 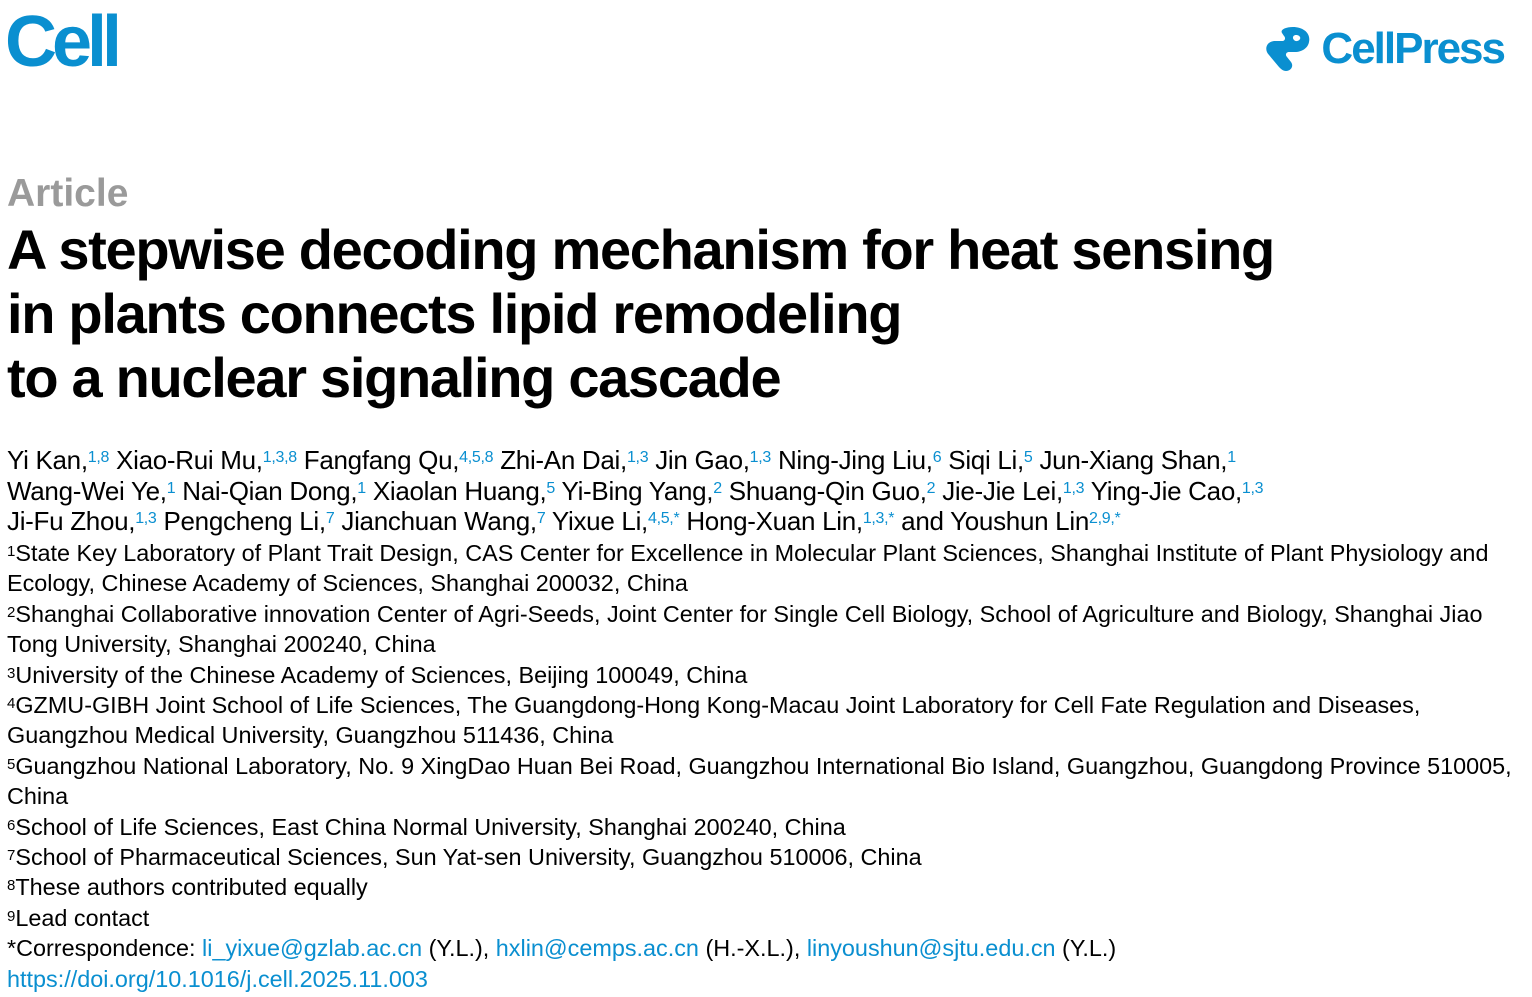 I want to click on cellpress-wordmark: CellPress, so click(x=1413, y=48).